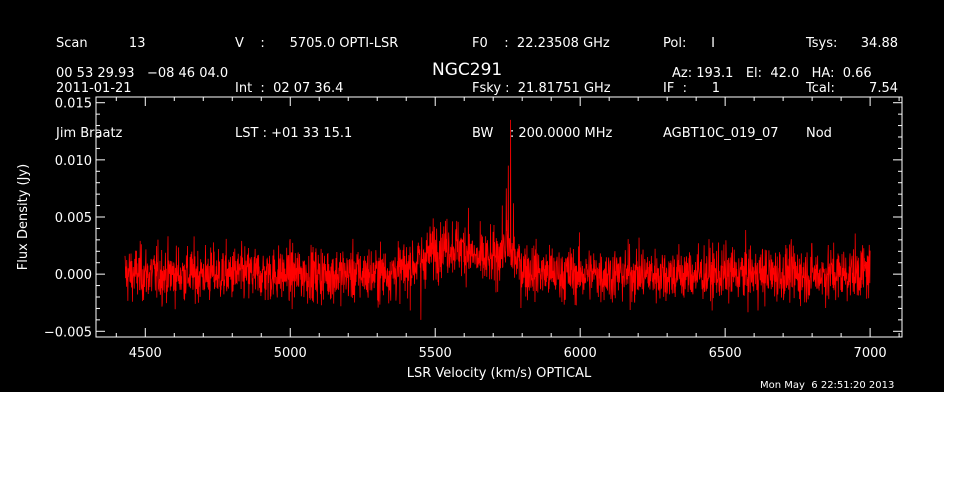  I want to click on header-lst-line: LST : +01 33 15.1, so click(294, 133).